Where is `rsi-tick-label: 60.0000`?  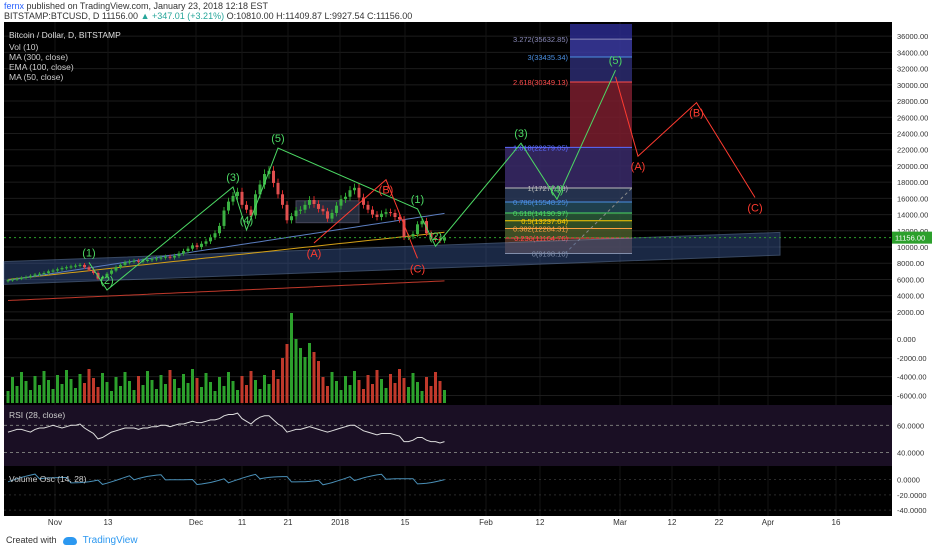 rsi-tick-label: 60.0000 is located at coordinates (910, 425).